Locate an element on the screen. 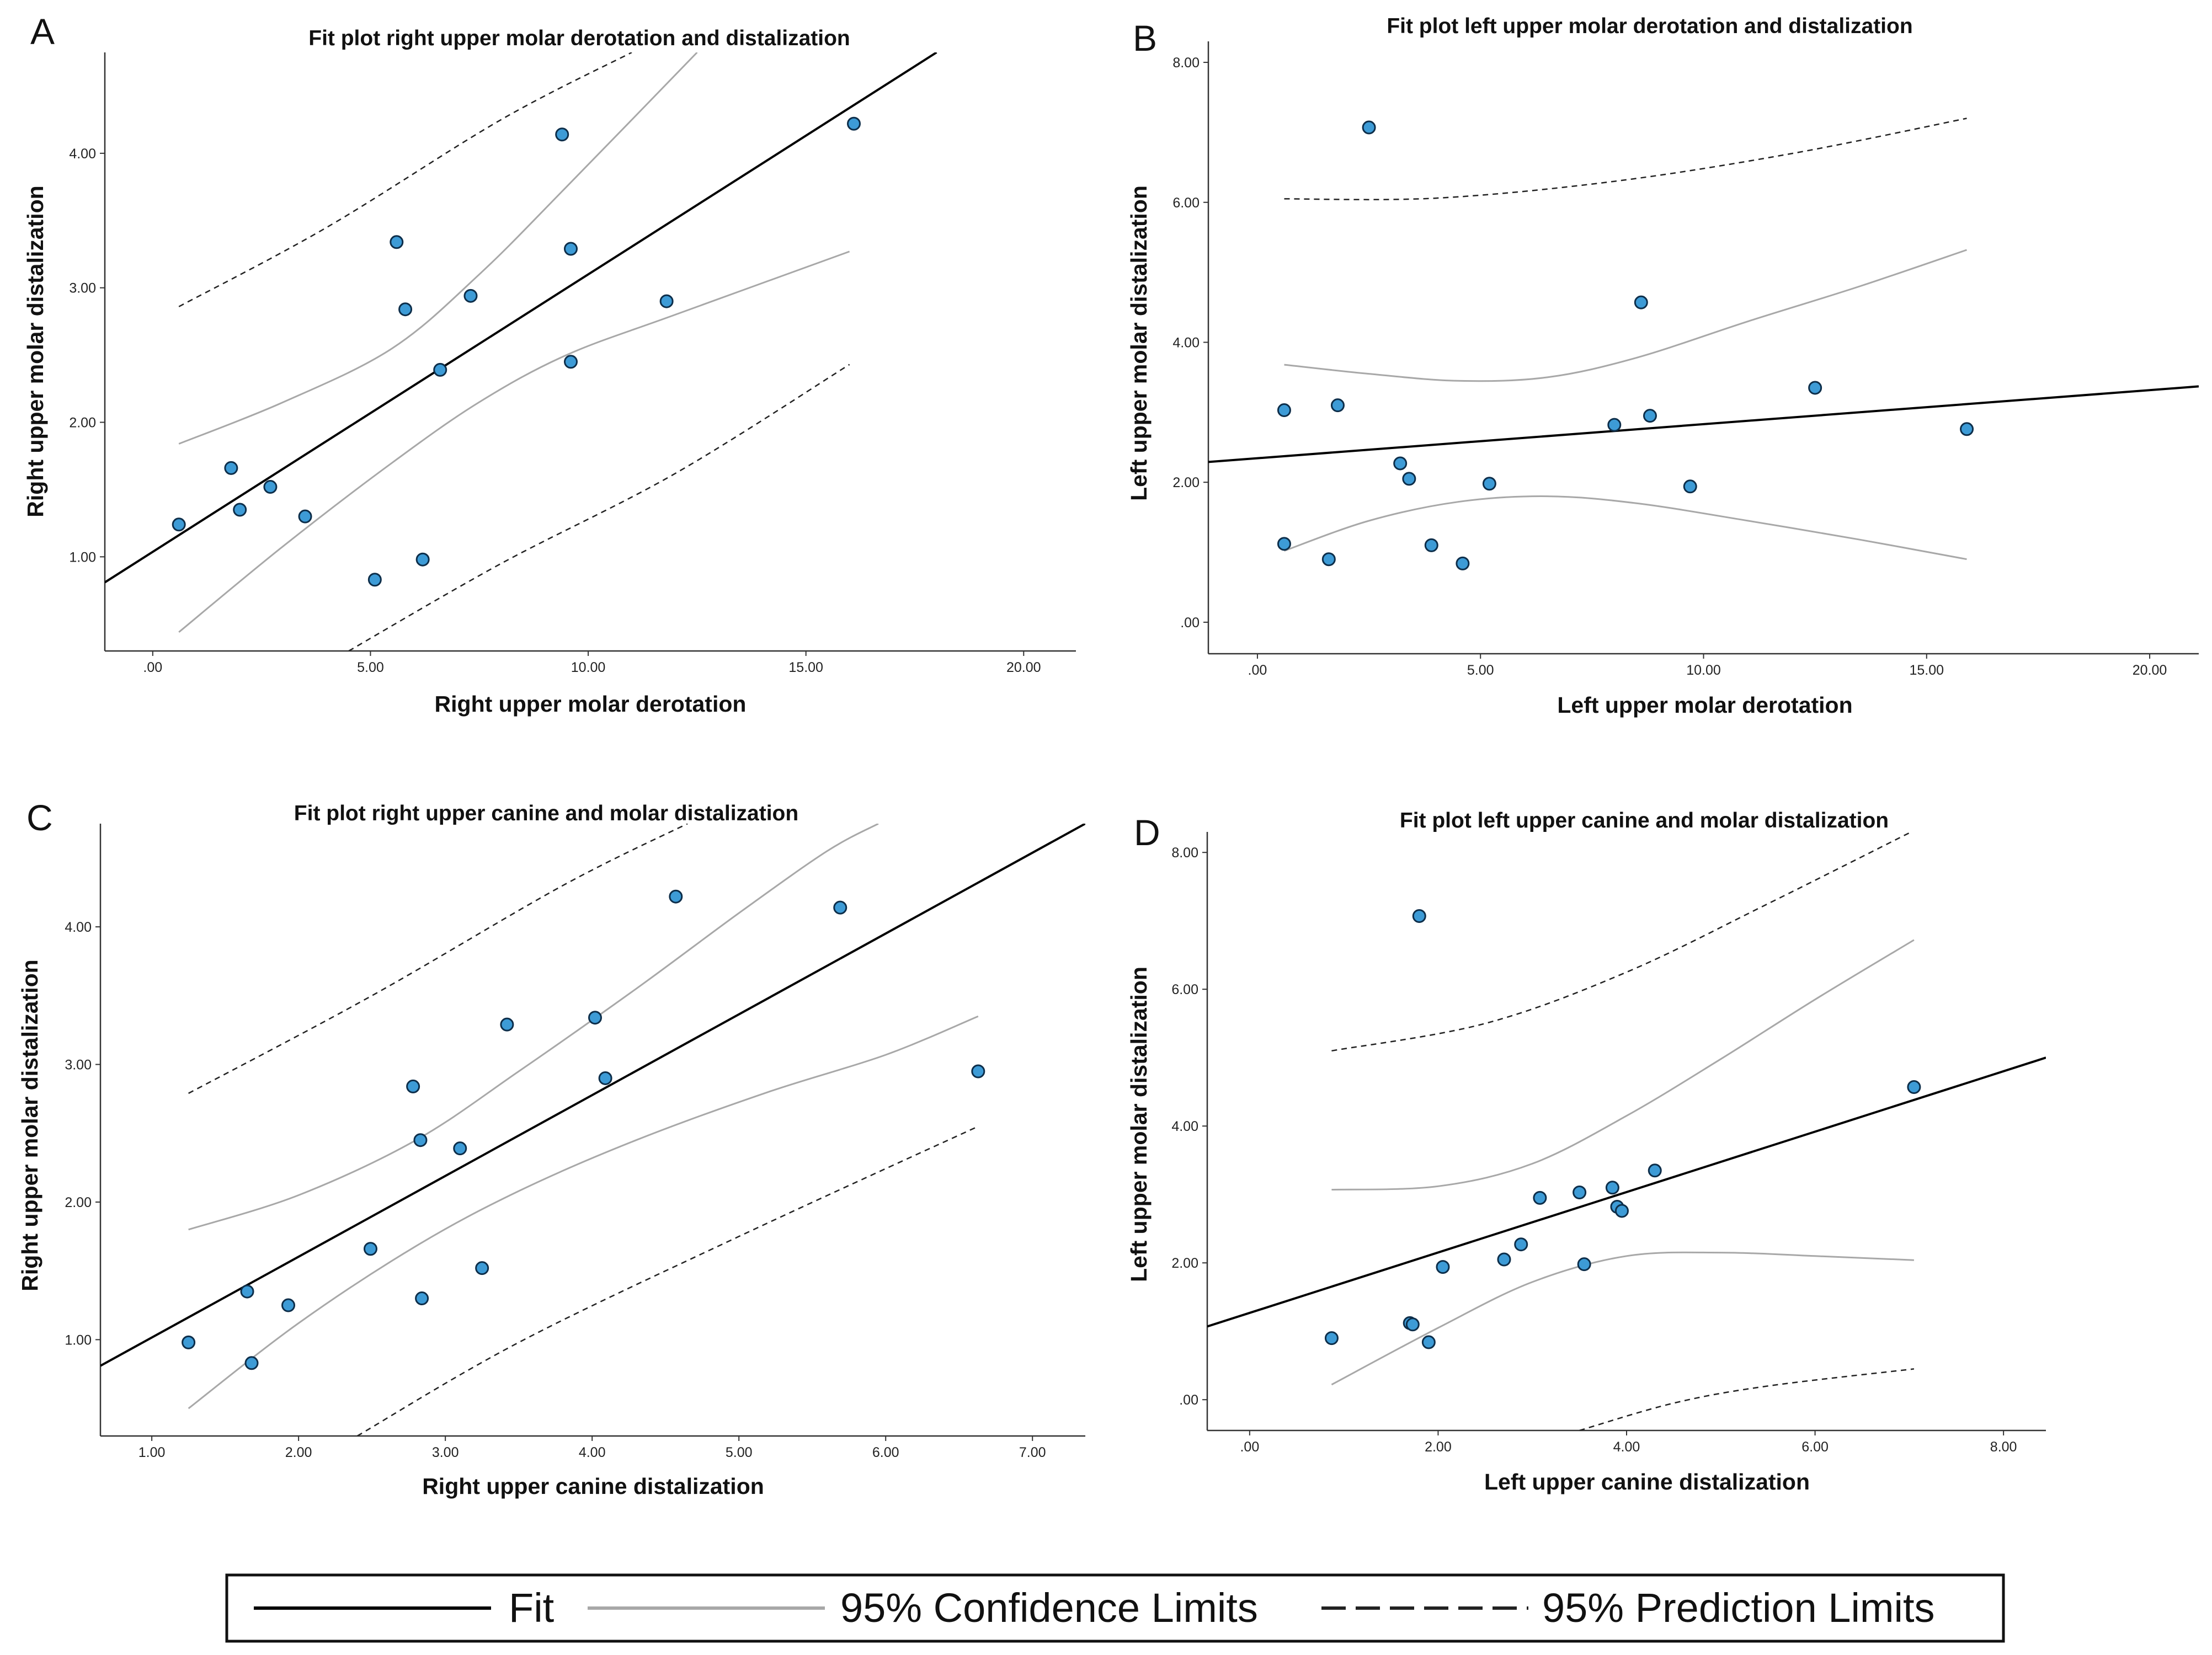 This screenshot has width=2212, height=1655. panel-d-y-tick-label: 2.00 is located at coordinates (1184, 1263).